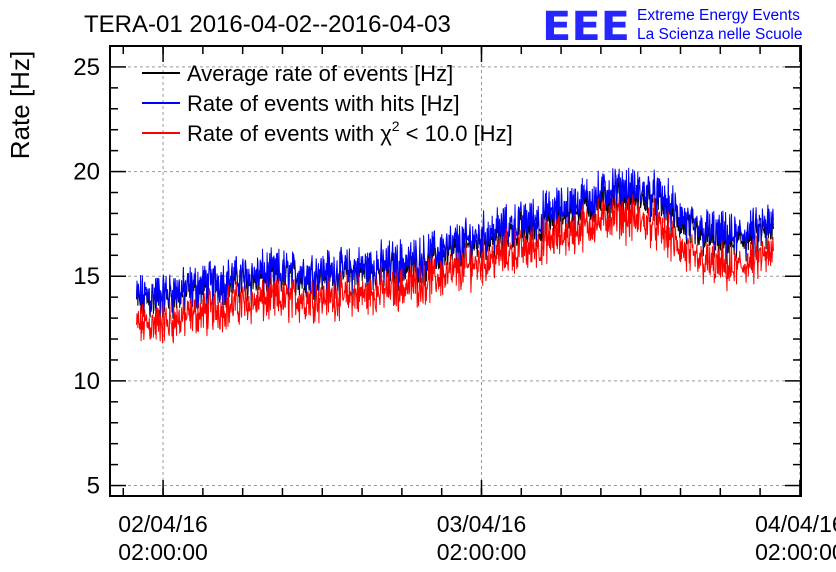  Describe the element at coordinates (482, 524) in the screenshot. I see `x-tick-date: 03/04/16` at that location.